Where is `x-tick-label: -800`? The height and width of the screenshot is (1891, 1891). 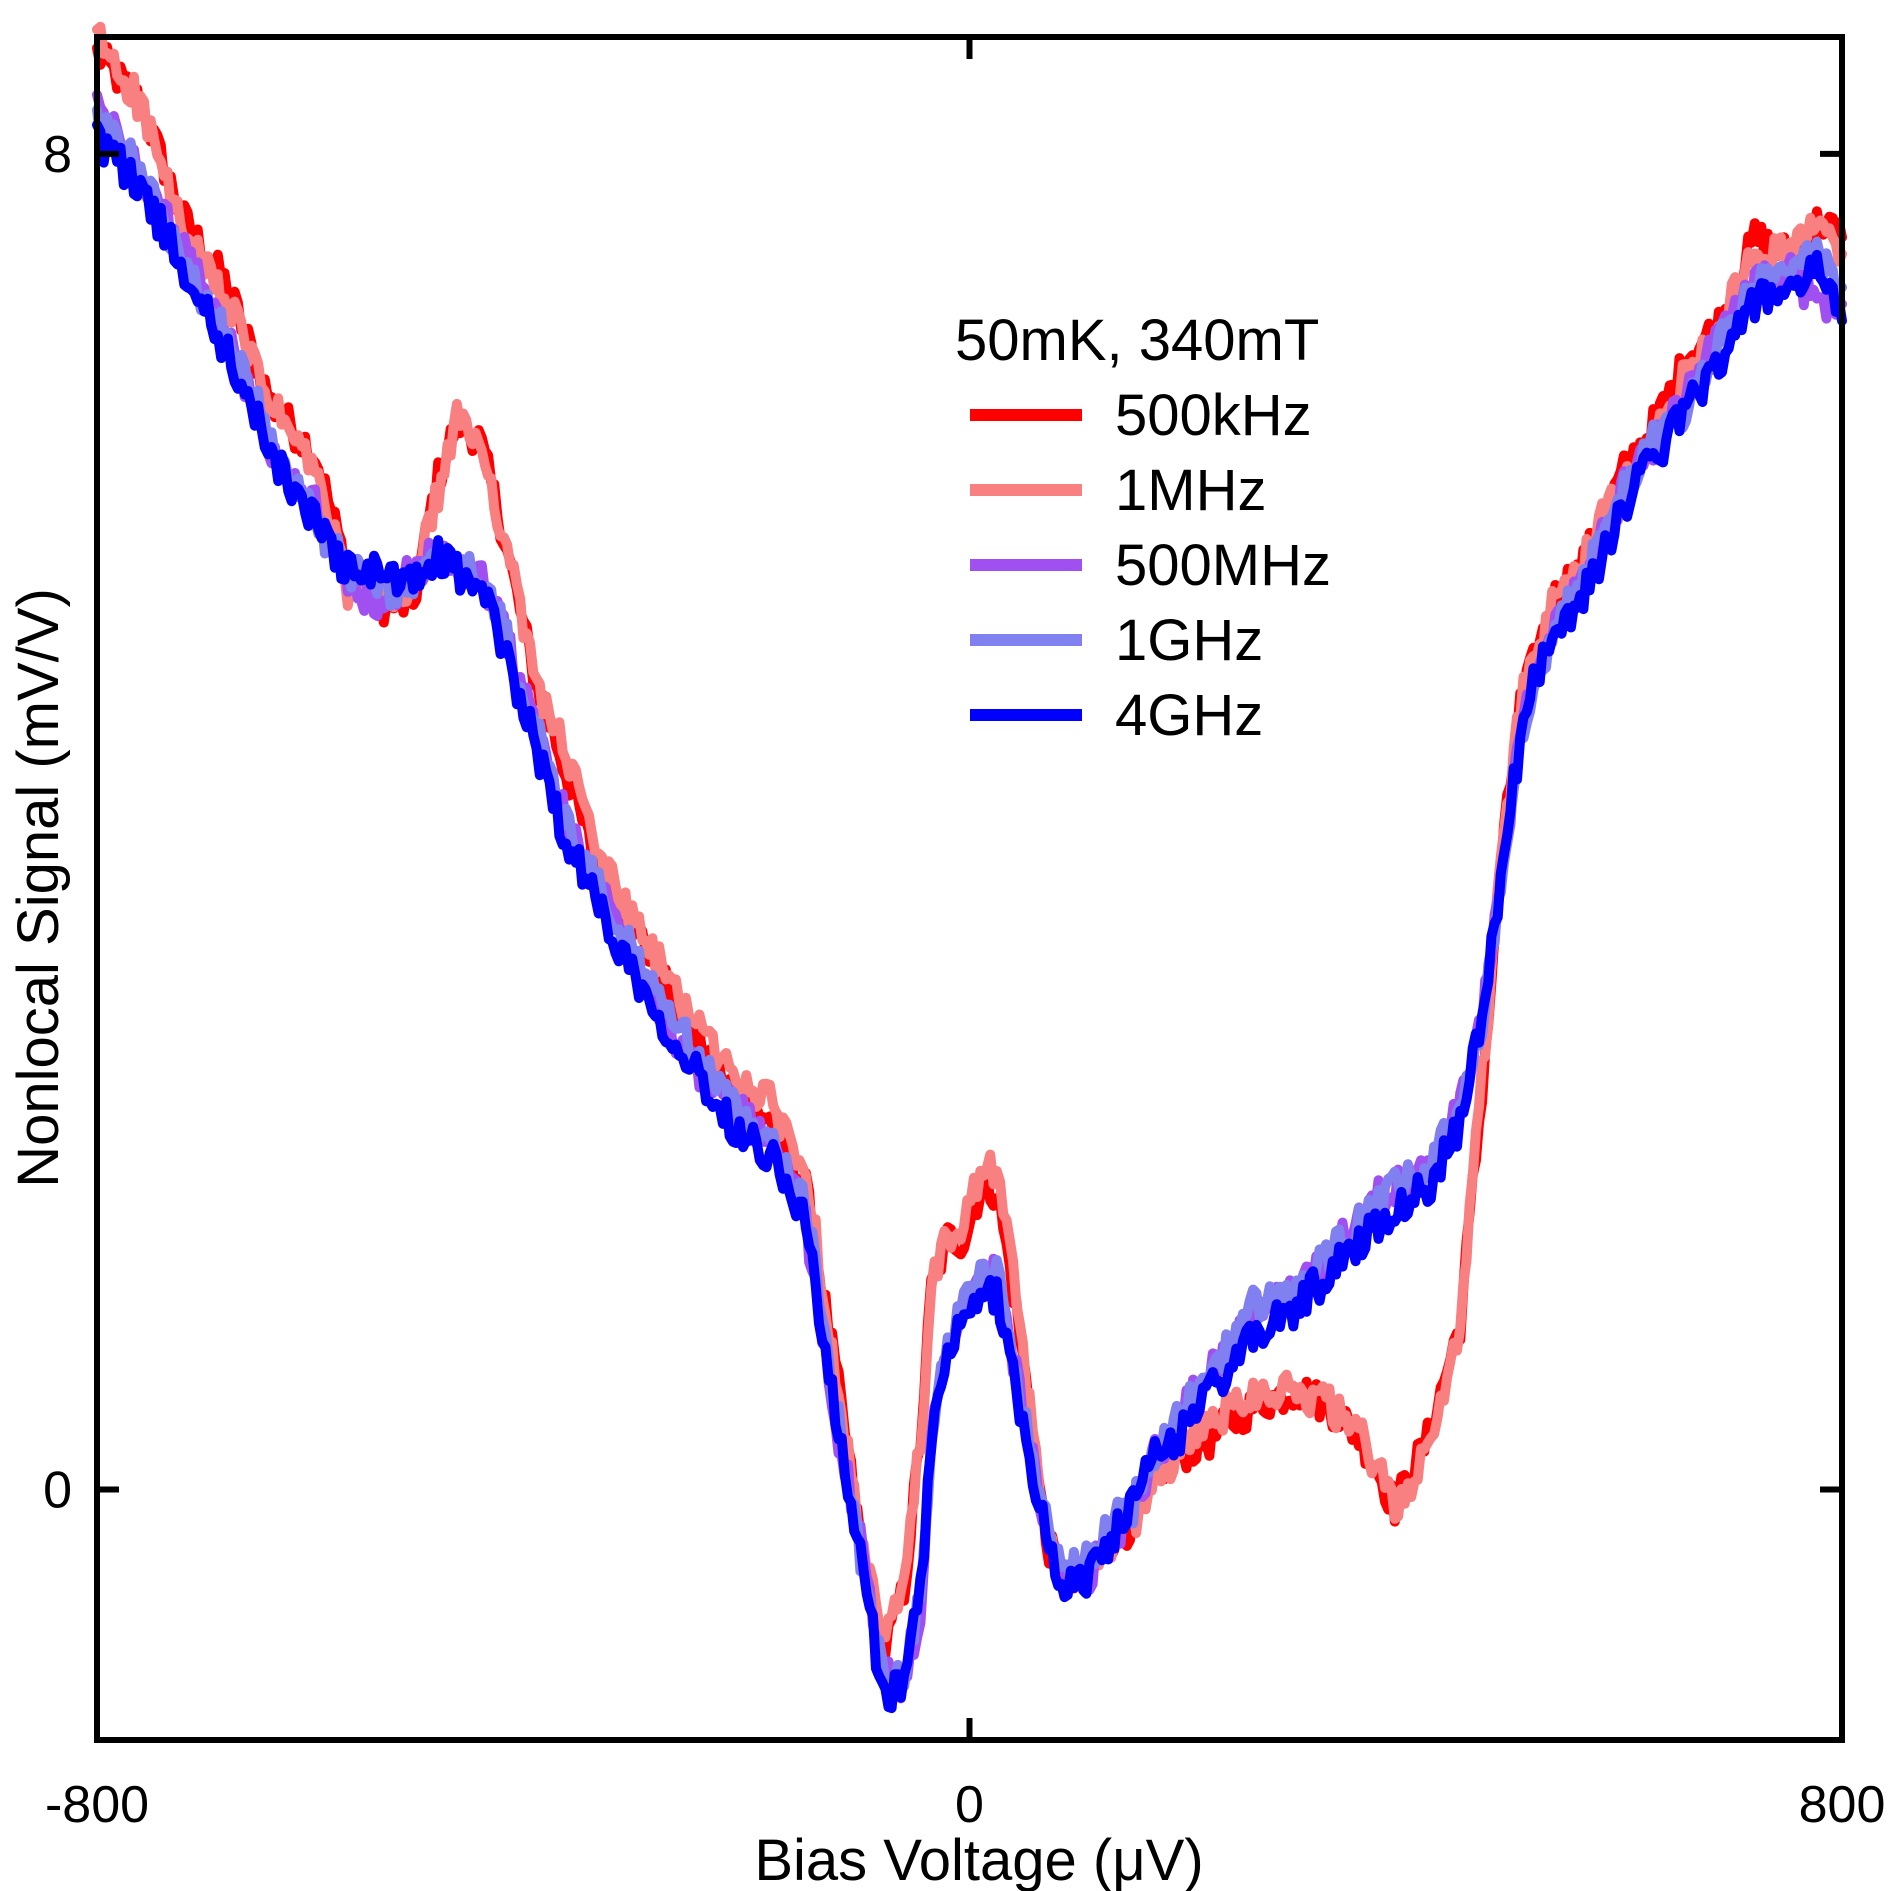
x-tick-label: -800 is located at coordinates (97, 1805).